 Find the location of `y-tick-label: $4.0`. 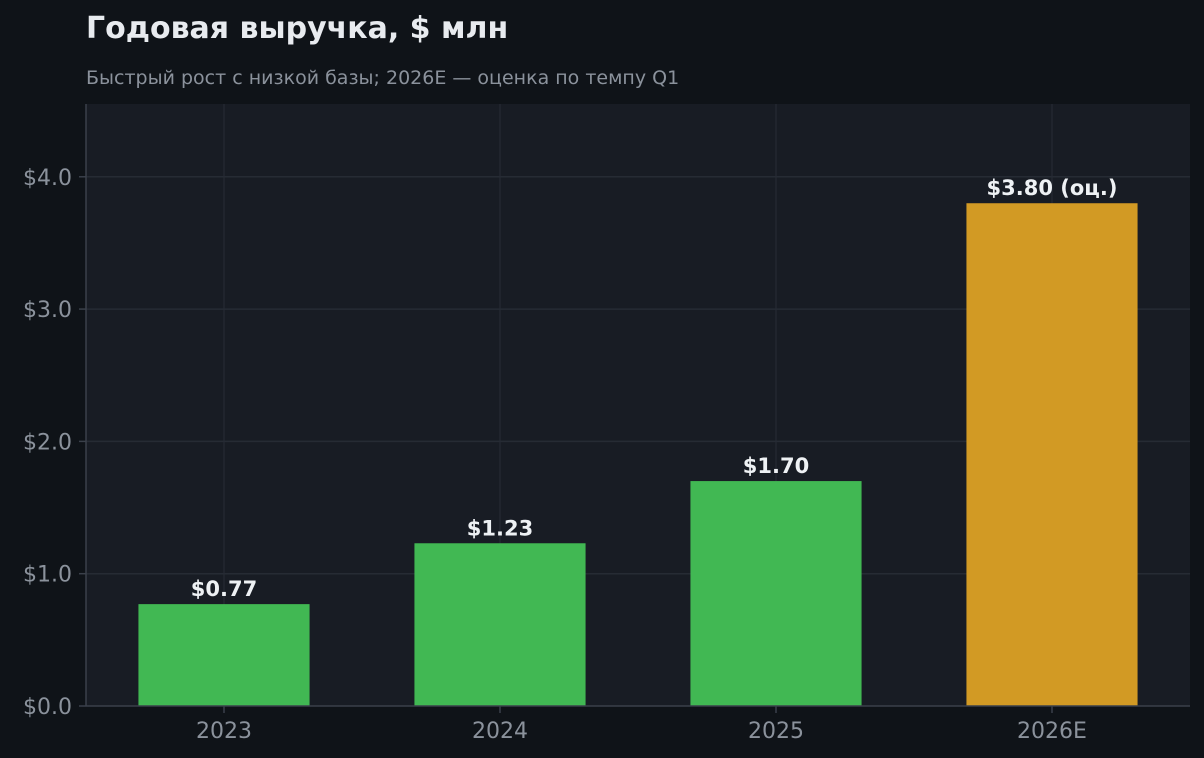

y-tick-label: $4.0 is located at coordinates (47, 178).